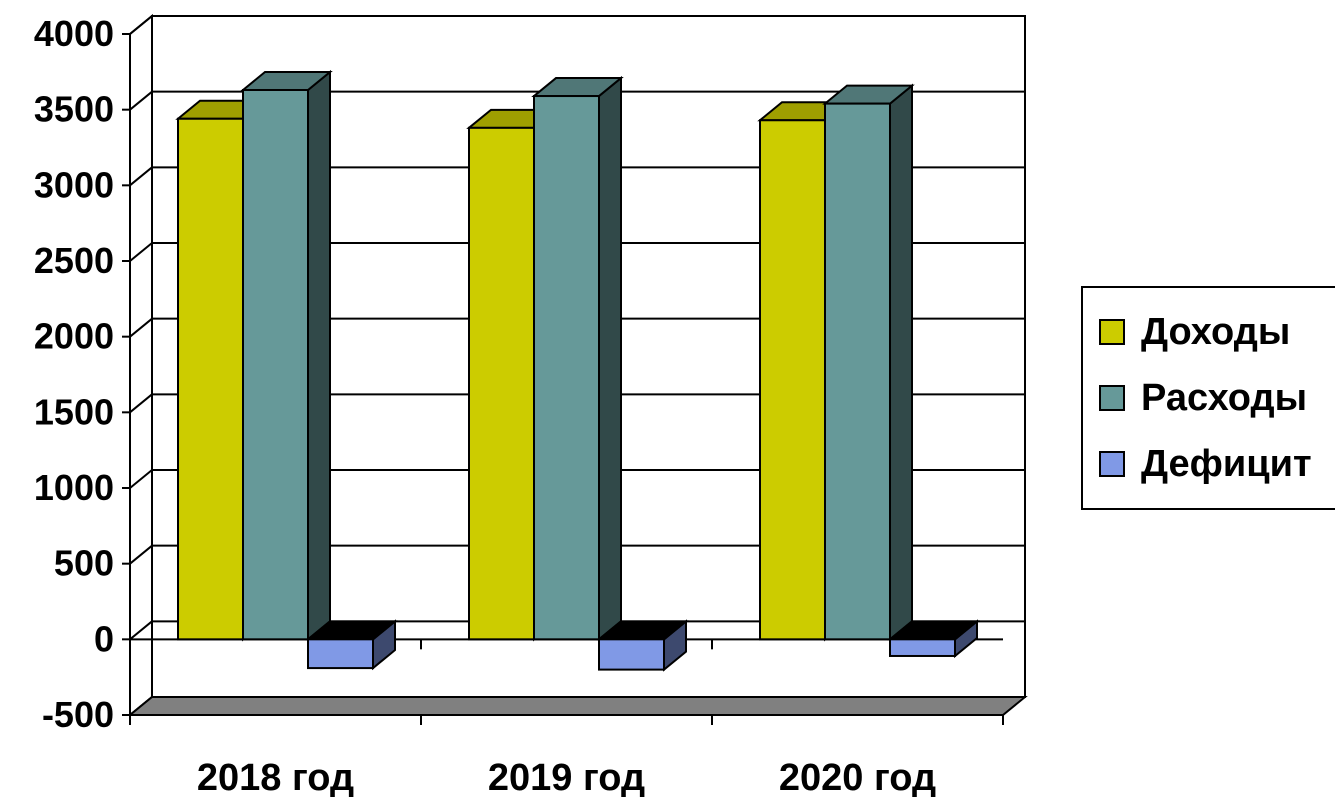 Image resolution: width=1335 pixels, height=797 pixels. I want to click on x-tick-label: 2020 год, so click(857, 777).